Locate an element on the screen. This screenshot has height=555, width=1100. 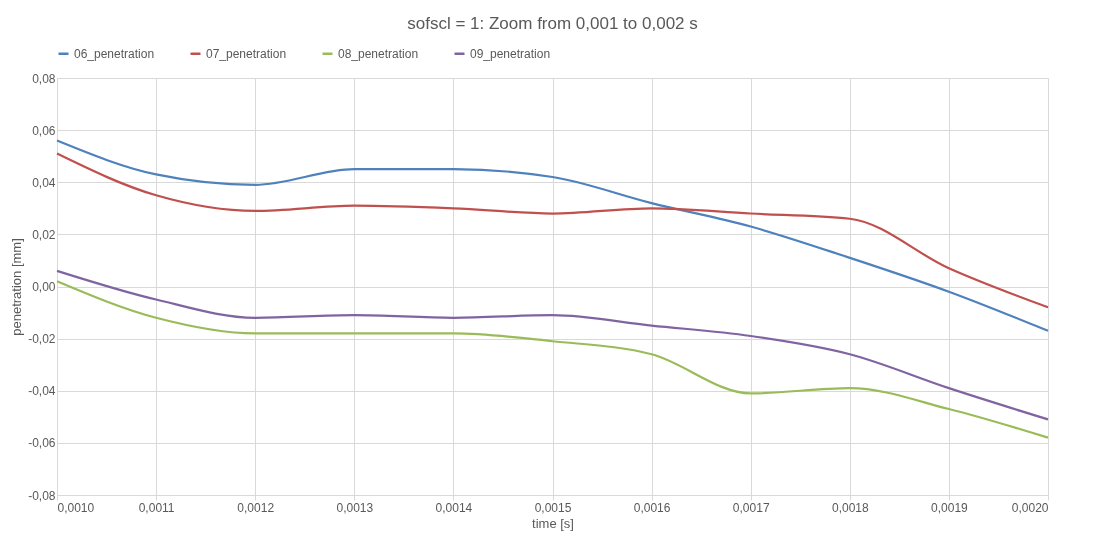
legend-label: 07_penetration is located at coordinates (246, 53).